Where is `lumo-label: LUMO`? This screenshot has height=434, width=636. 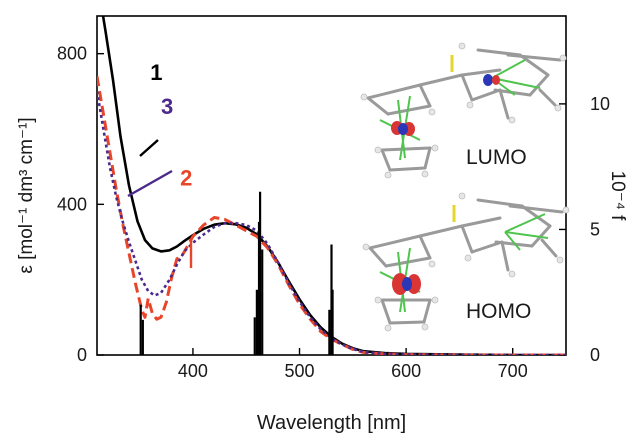 lumo-label: LUMO is located at coordinates (496, 157).